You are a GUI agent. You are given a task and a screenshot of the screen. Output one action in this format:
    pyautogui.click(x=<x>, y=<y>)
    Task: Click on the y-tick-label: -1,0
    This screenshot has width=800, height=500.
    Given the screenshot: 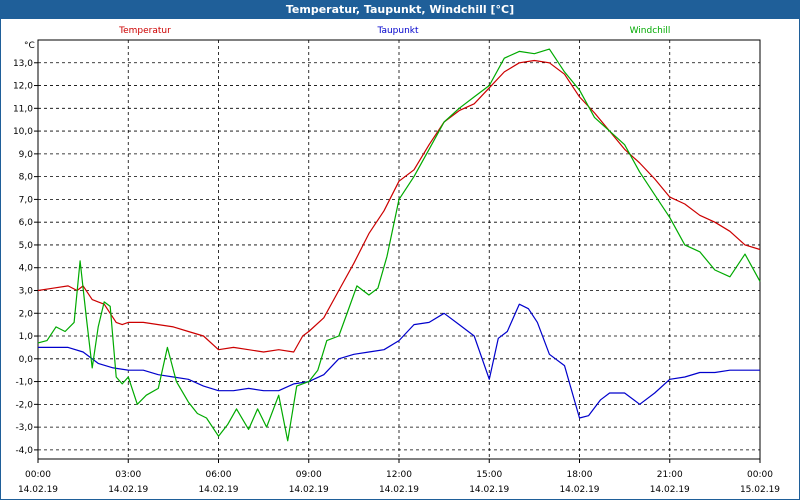 What is the action you would take?
    pyautogui.click(x=24, y=383)
    